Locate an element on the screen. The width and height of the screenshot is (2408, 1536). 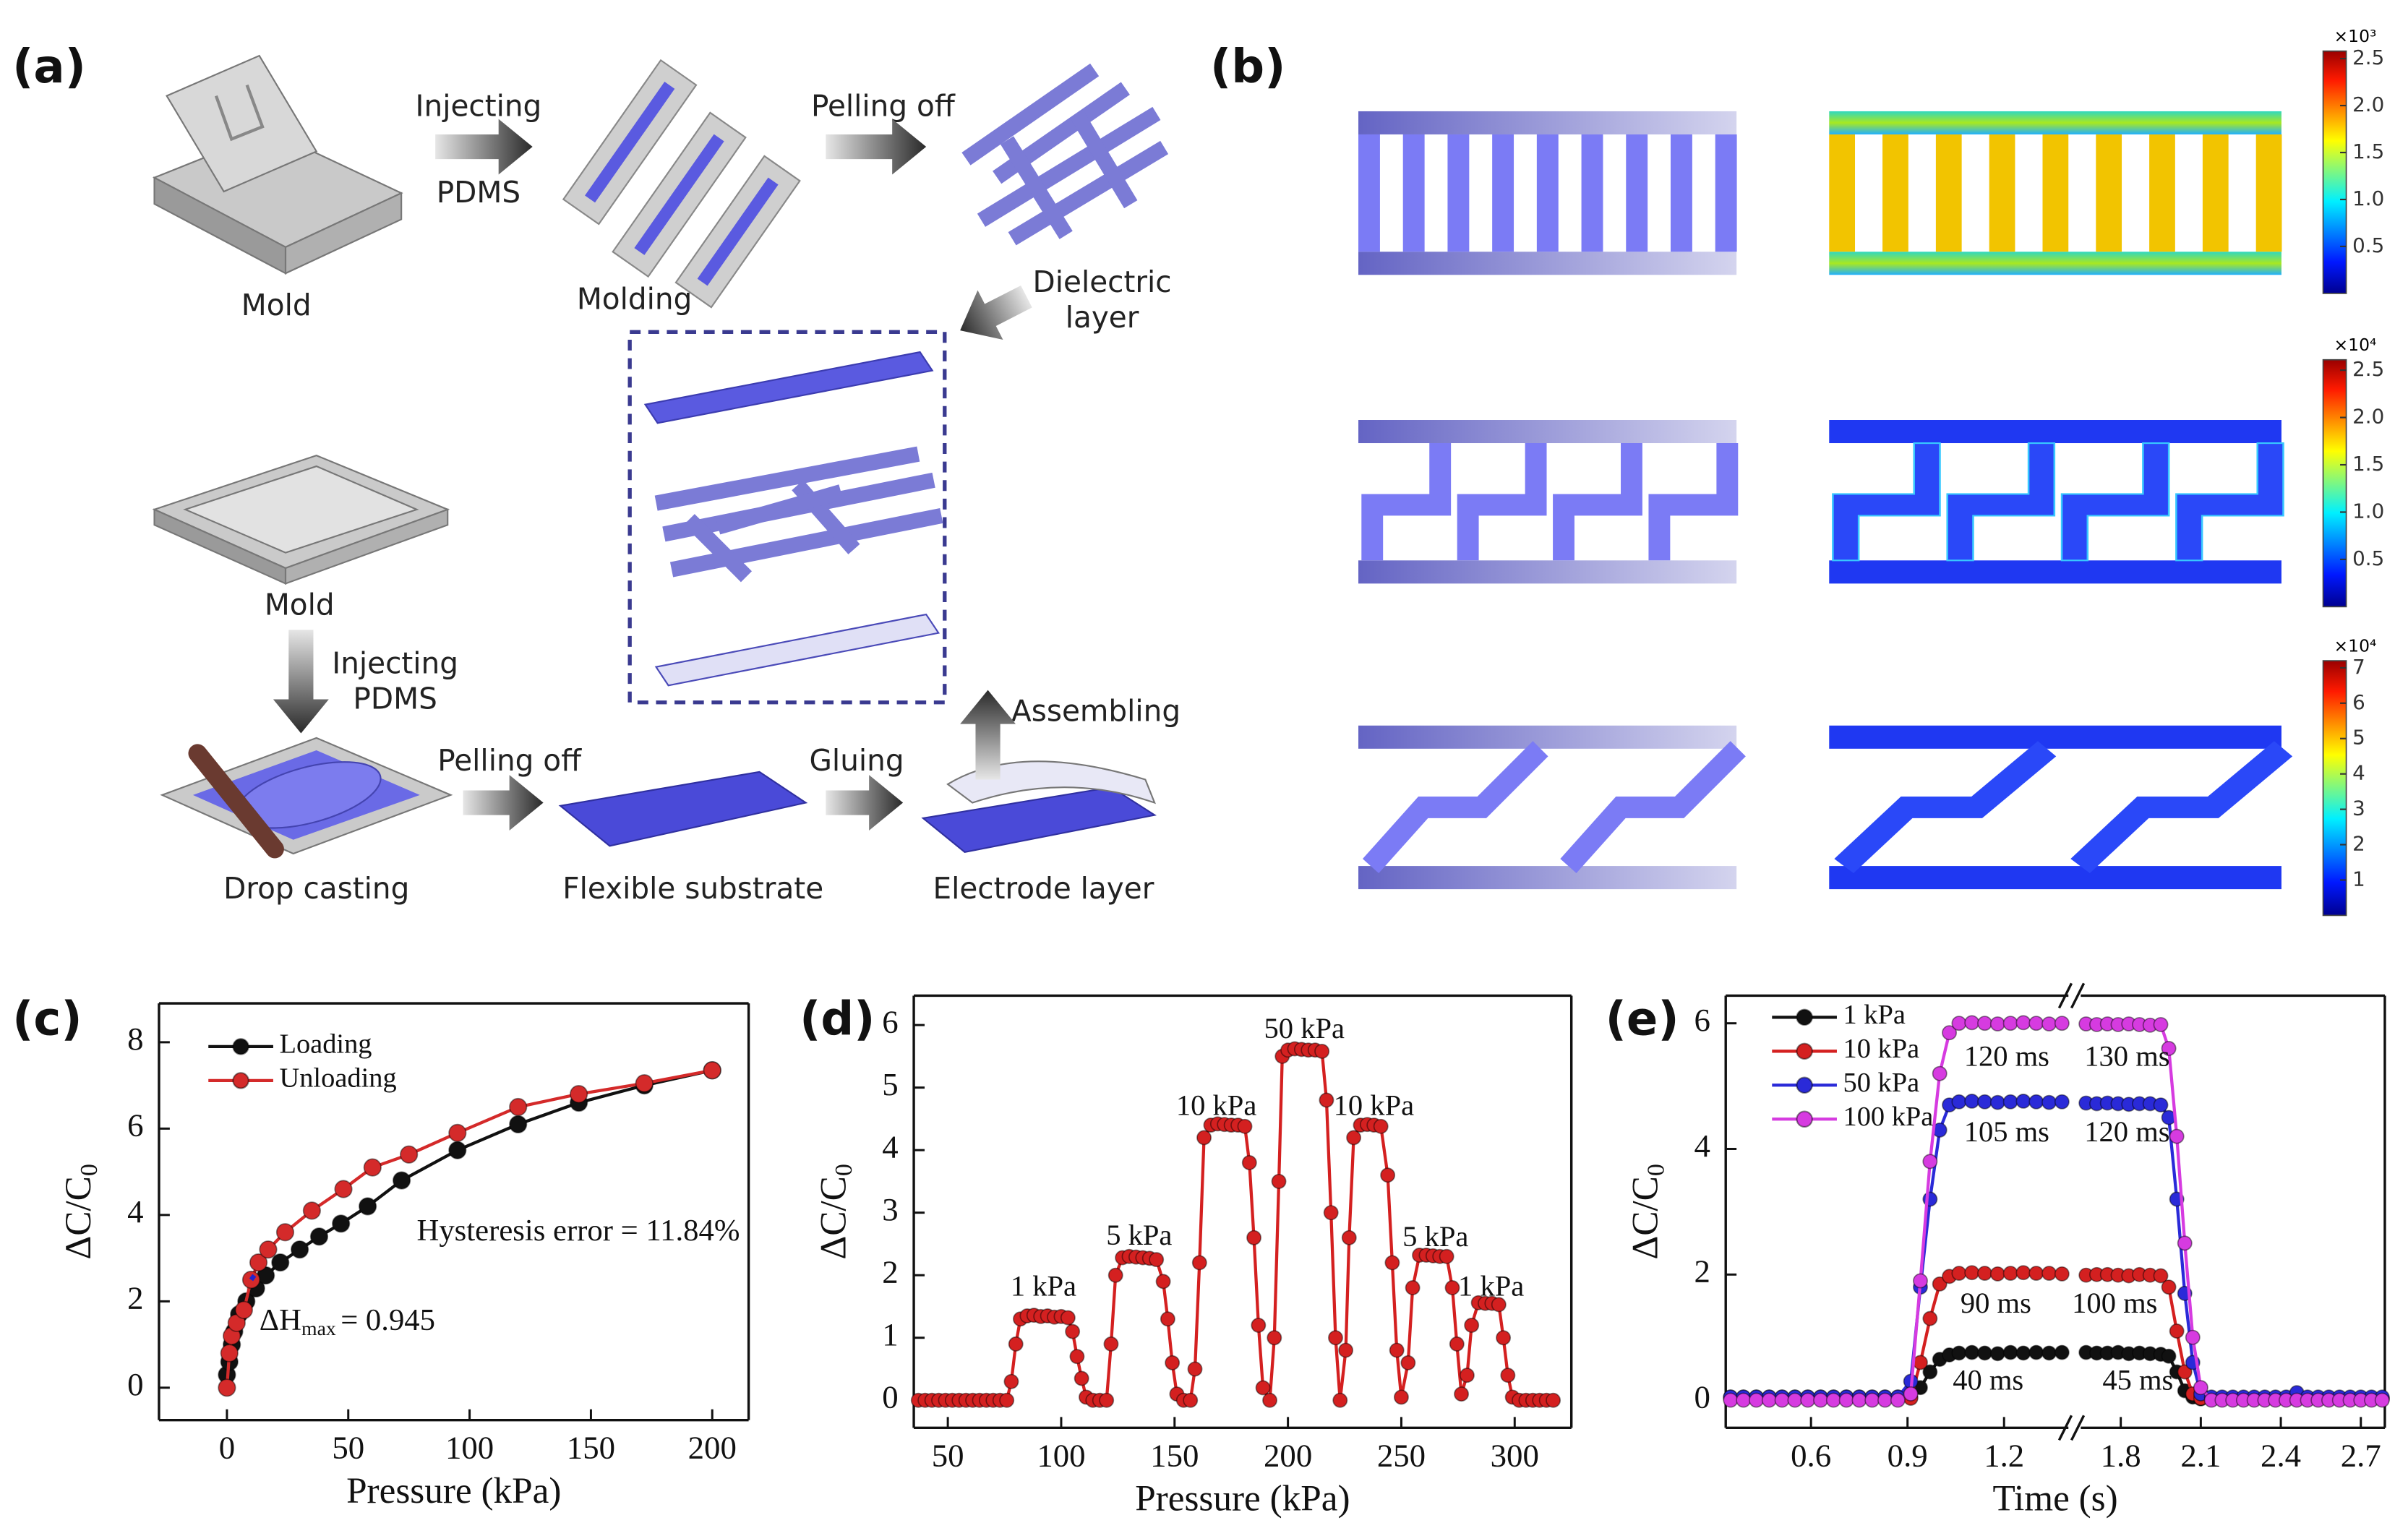
legend-label: 10 kPa is located at coordinates (1881, 1049).